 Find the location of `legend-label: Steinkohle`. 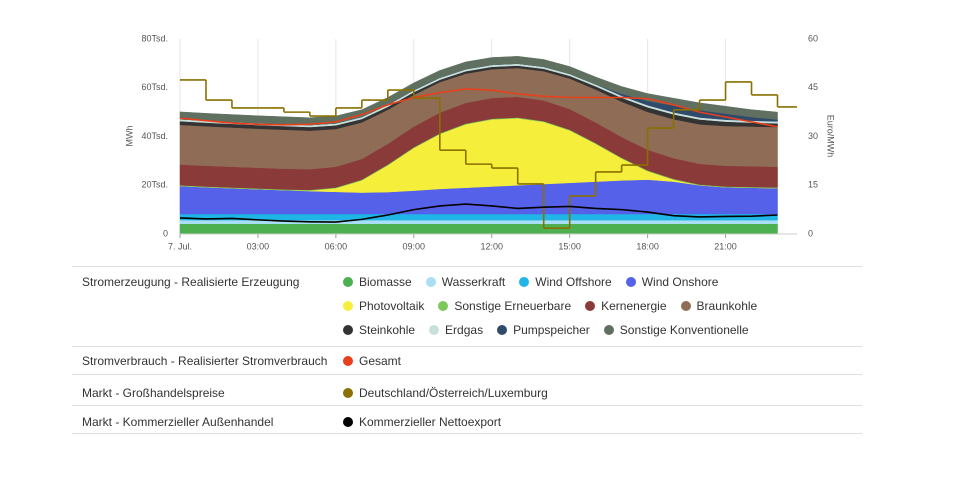

legend-label: Steinkohle is located at coordinates (387, 330).